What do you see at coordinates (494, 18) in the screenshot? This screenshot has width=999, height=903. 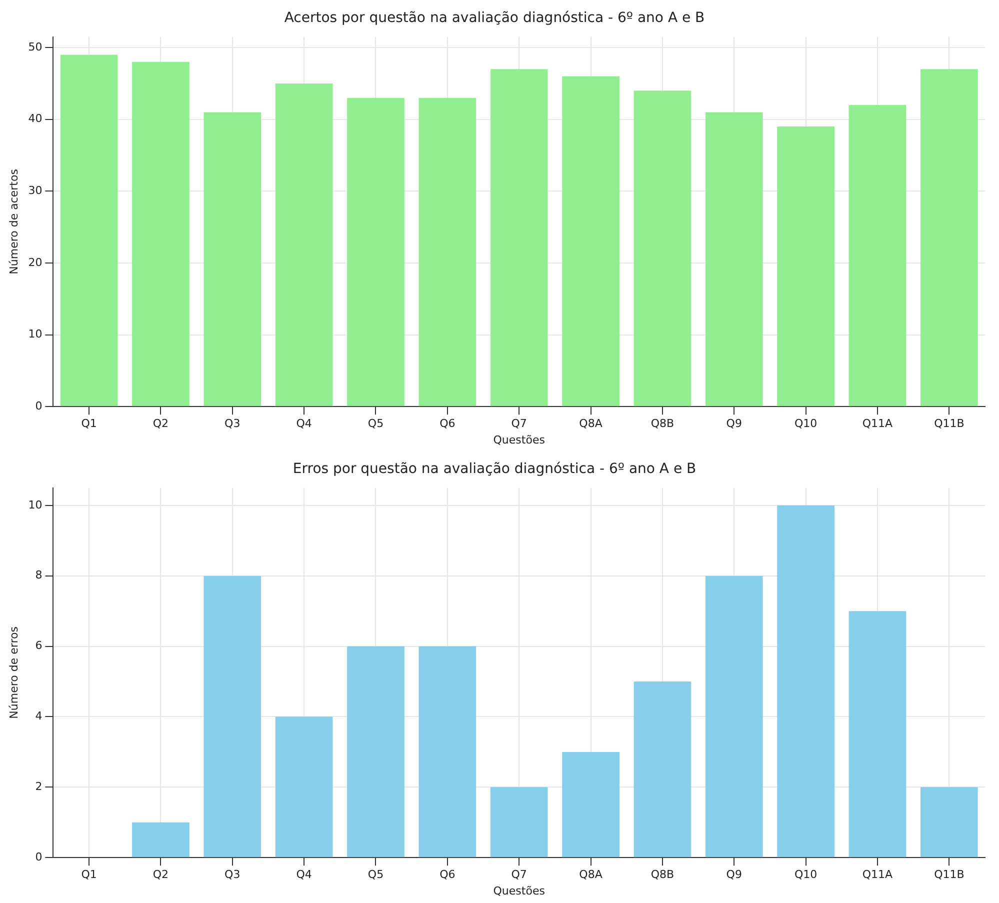 I see `chart-title: Acertos por questão na avaliação diagnóstica - 6º ano A e B` at bounding box center [494, 18].